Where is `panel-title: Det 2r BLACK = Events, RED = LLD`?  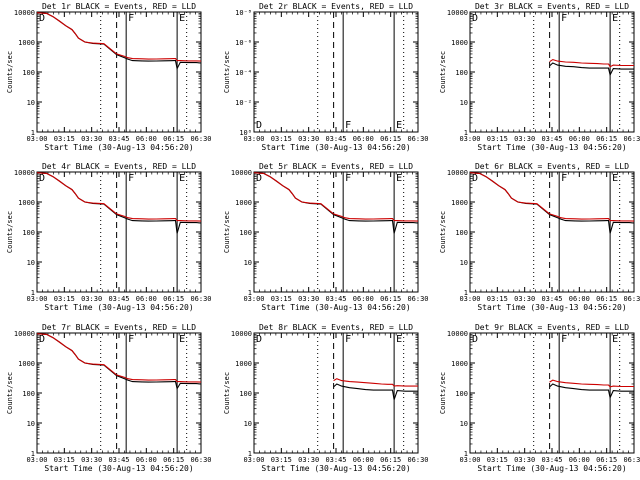
panel-title: Det 2r BLACK = Events, RED = LLD is located at coordinates (336, 6).